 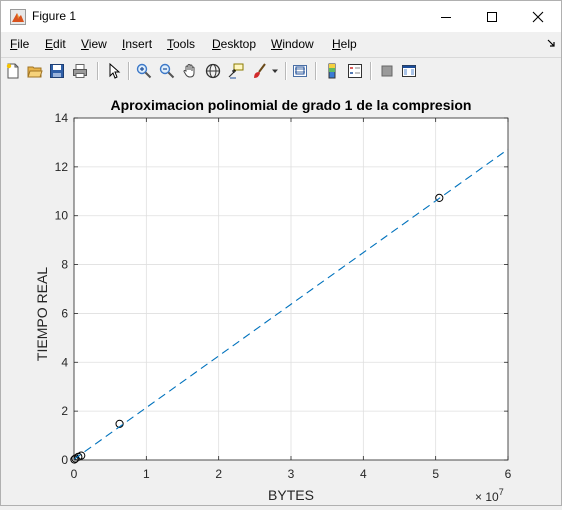 I want to click on x-axis-label: BYTES, so click(x=291, y=495).